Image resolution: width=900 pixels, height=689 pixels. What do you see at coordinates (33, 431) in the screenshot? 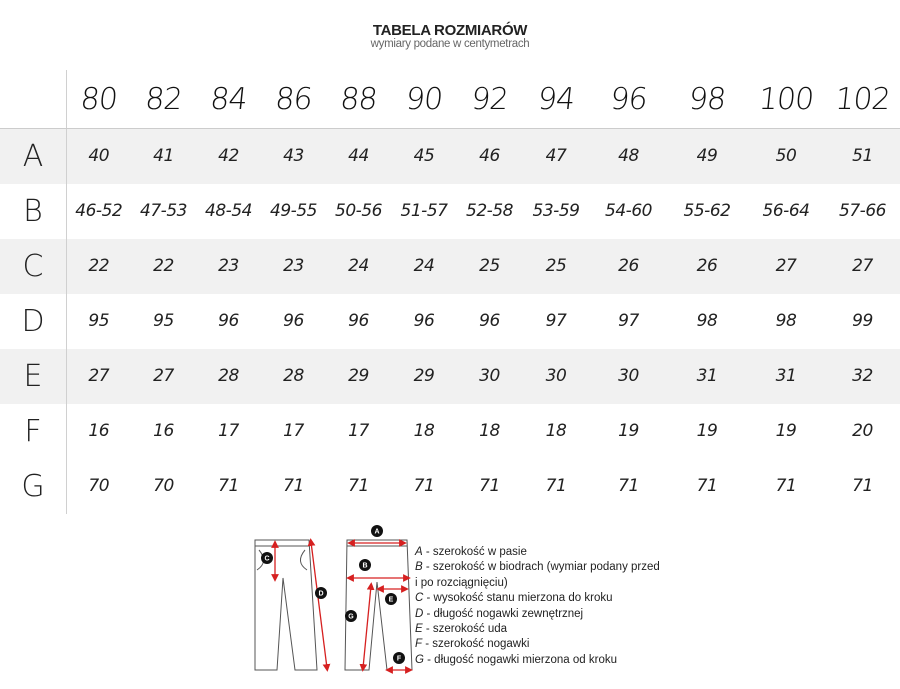
I see `row-label: F` at bounding box center [33, 431].